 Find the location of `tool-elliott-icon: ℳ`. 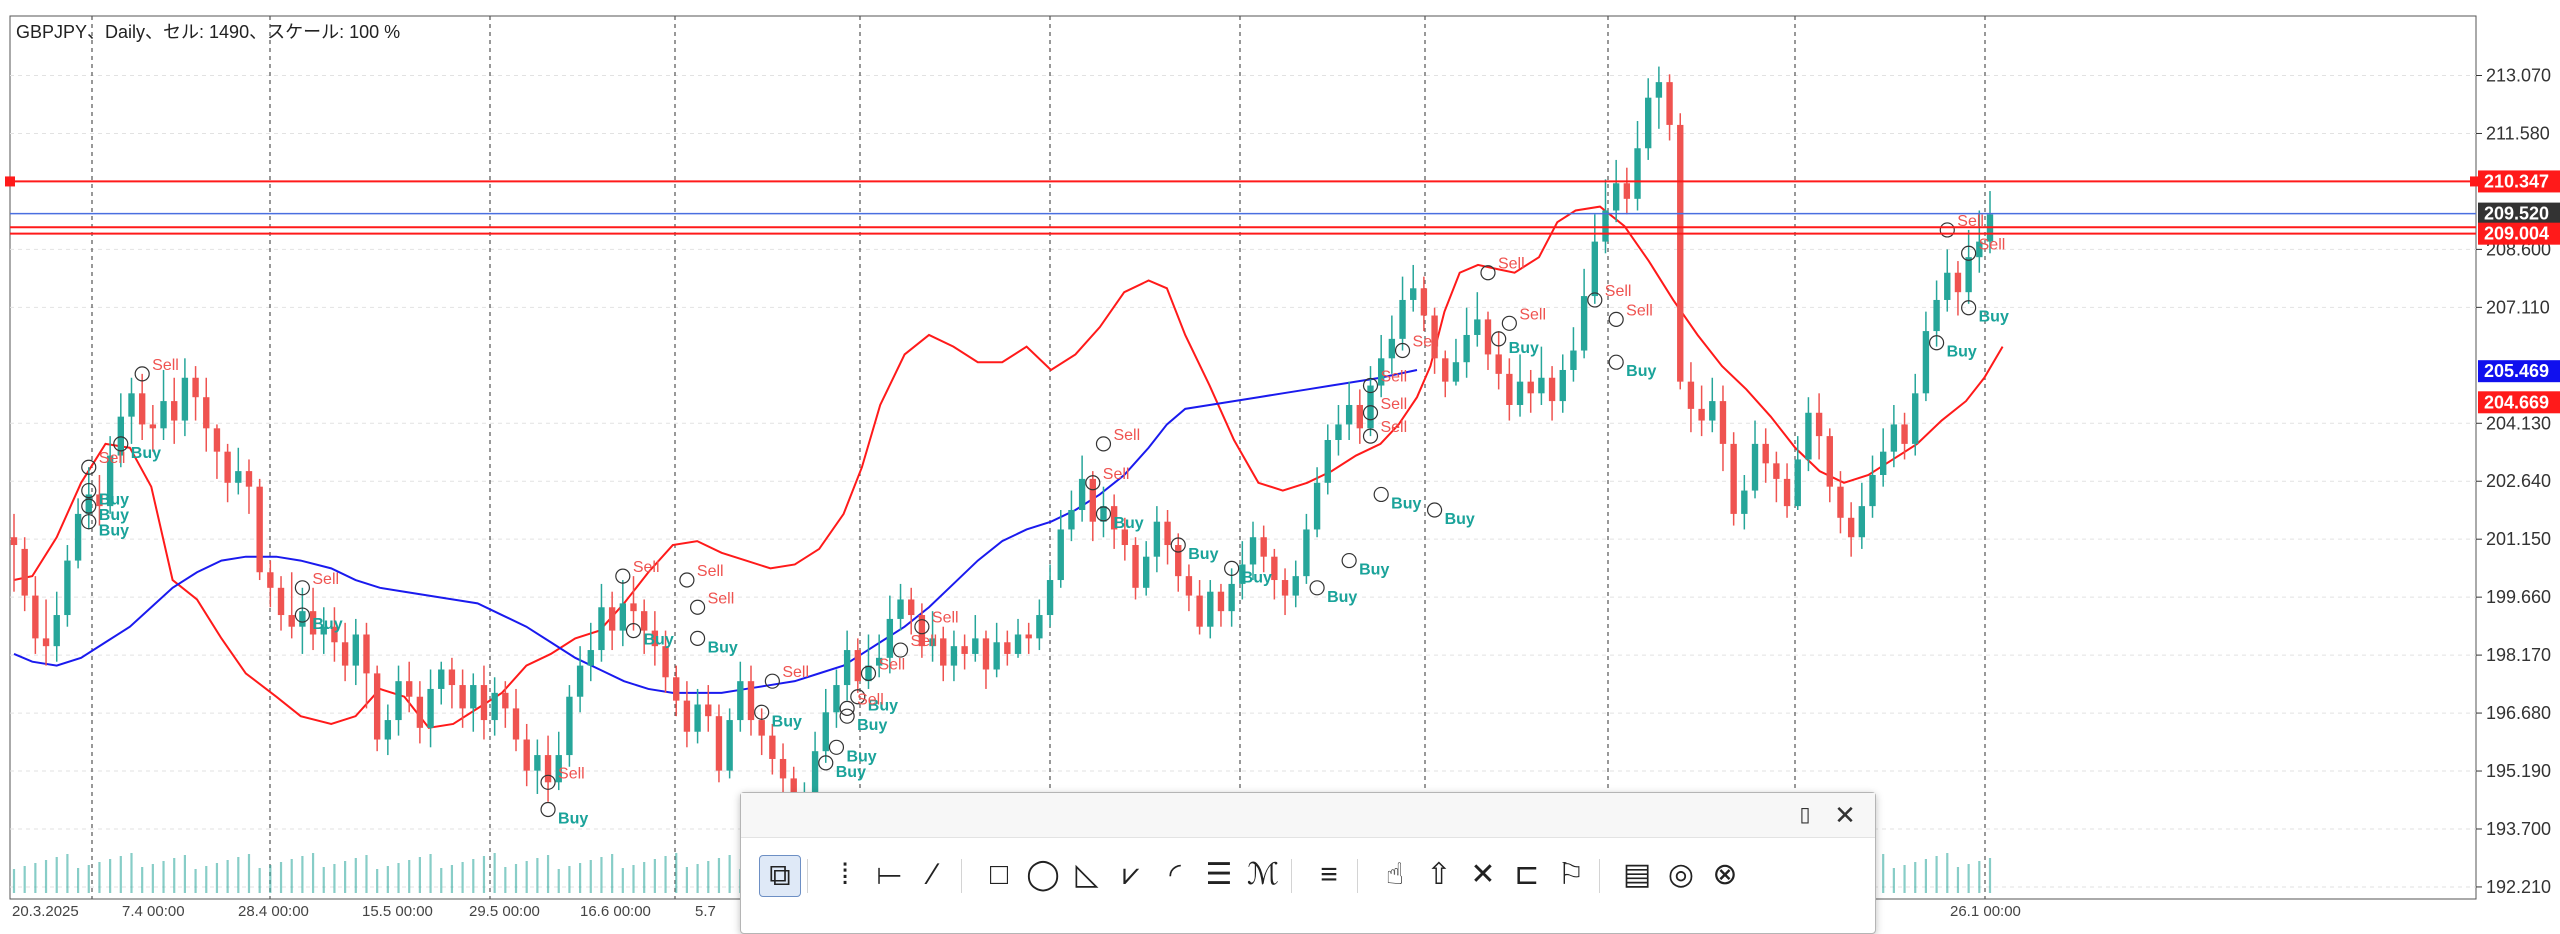

tool-elliott-icon: ℳ is located at coordinates (1263, 874).